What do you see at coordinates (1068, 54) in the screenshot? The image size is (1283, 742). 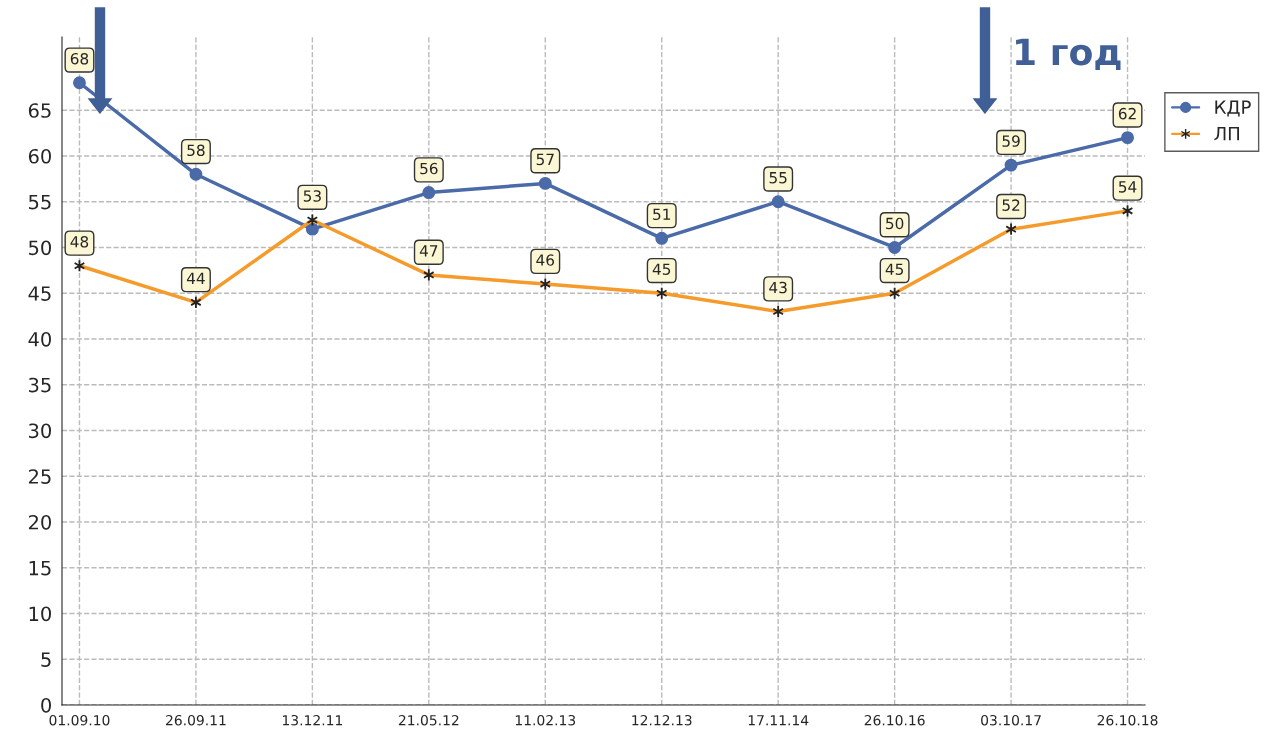 I see `annotation: 1 год` at bounding box center [1068, 54].